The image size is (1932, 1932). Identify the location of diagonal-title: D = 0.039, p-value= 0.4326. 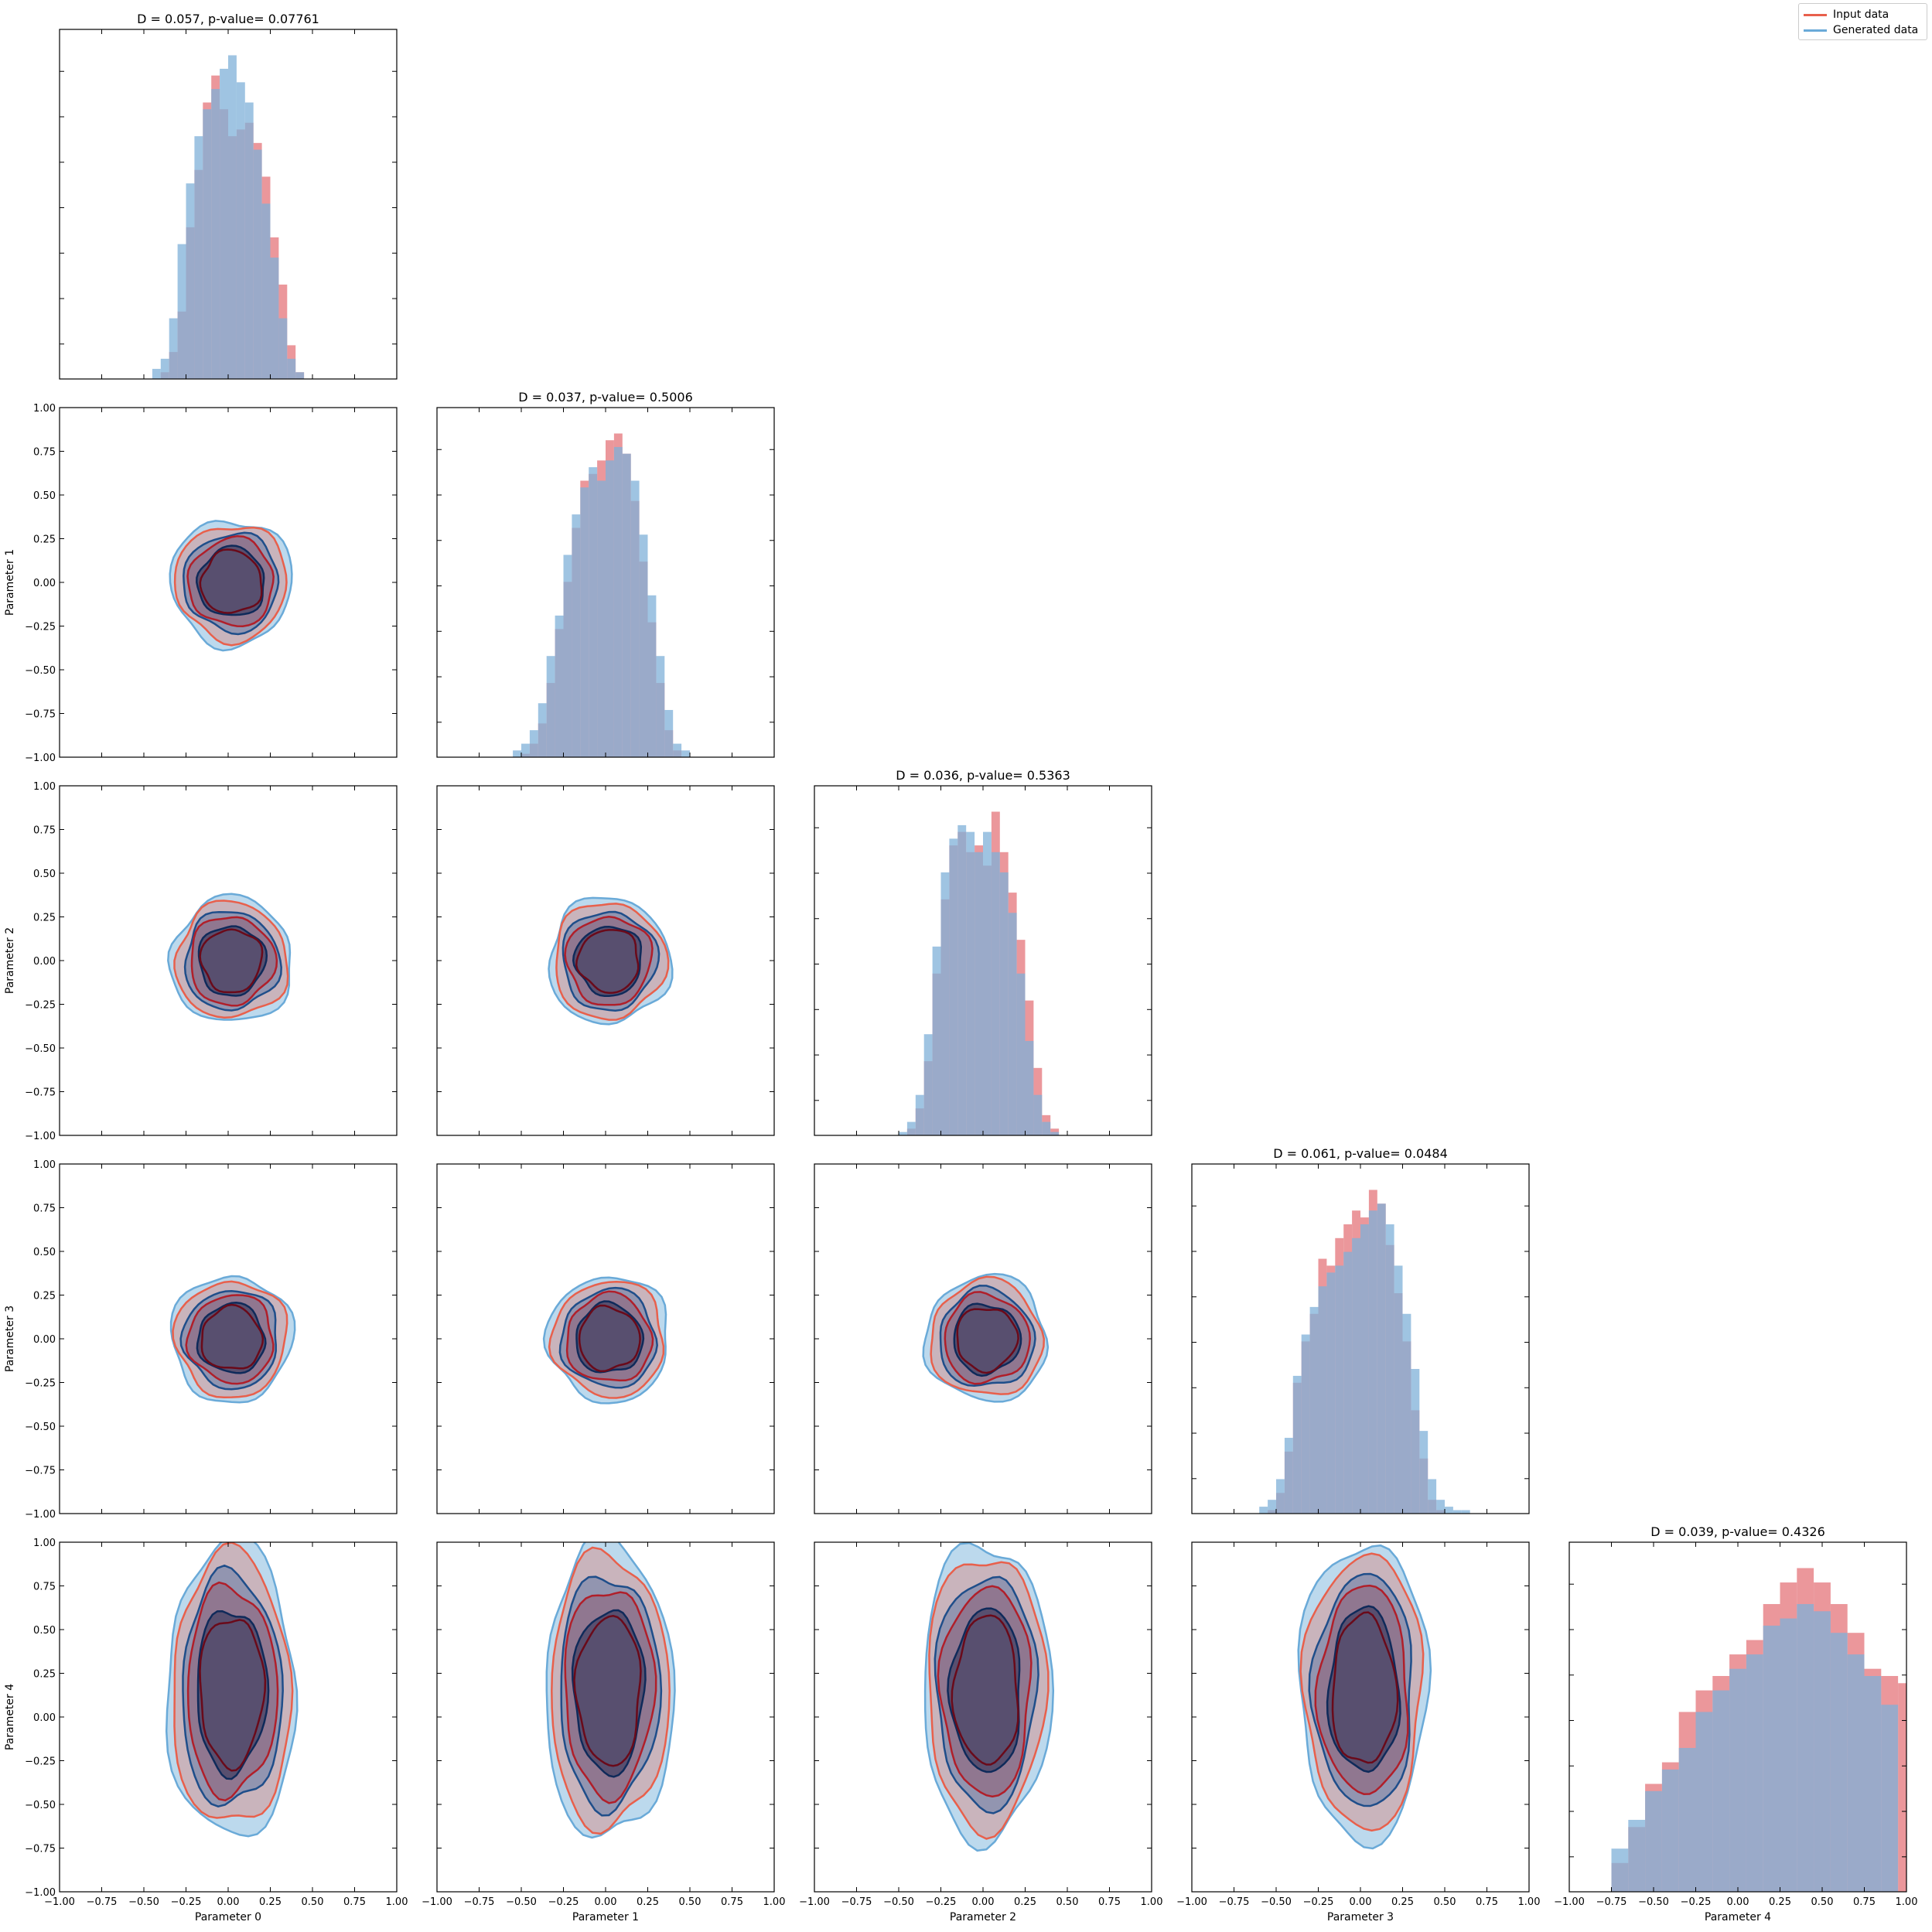
(1737, 1531).